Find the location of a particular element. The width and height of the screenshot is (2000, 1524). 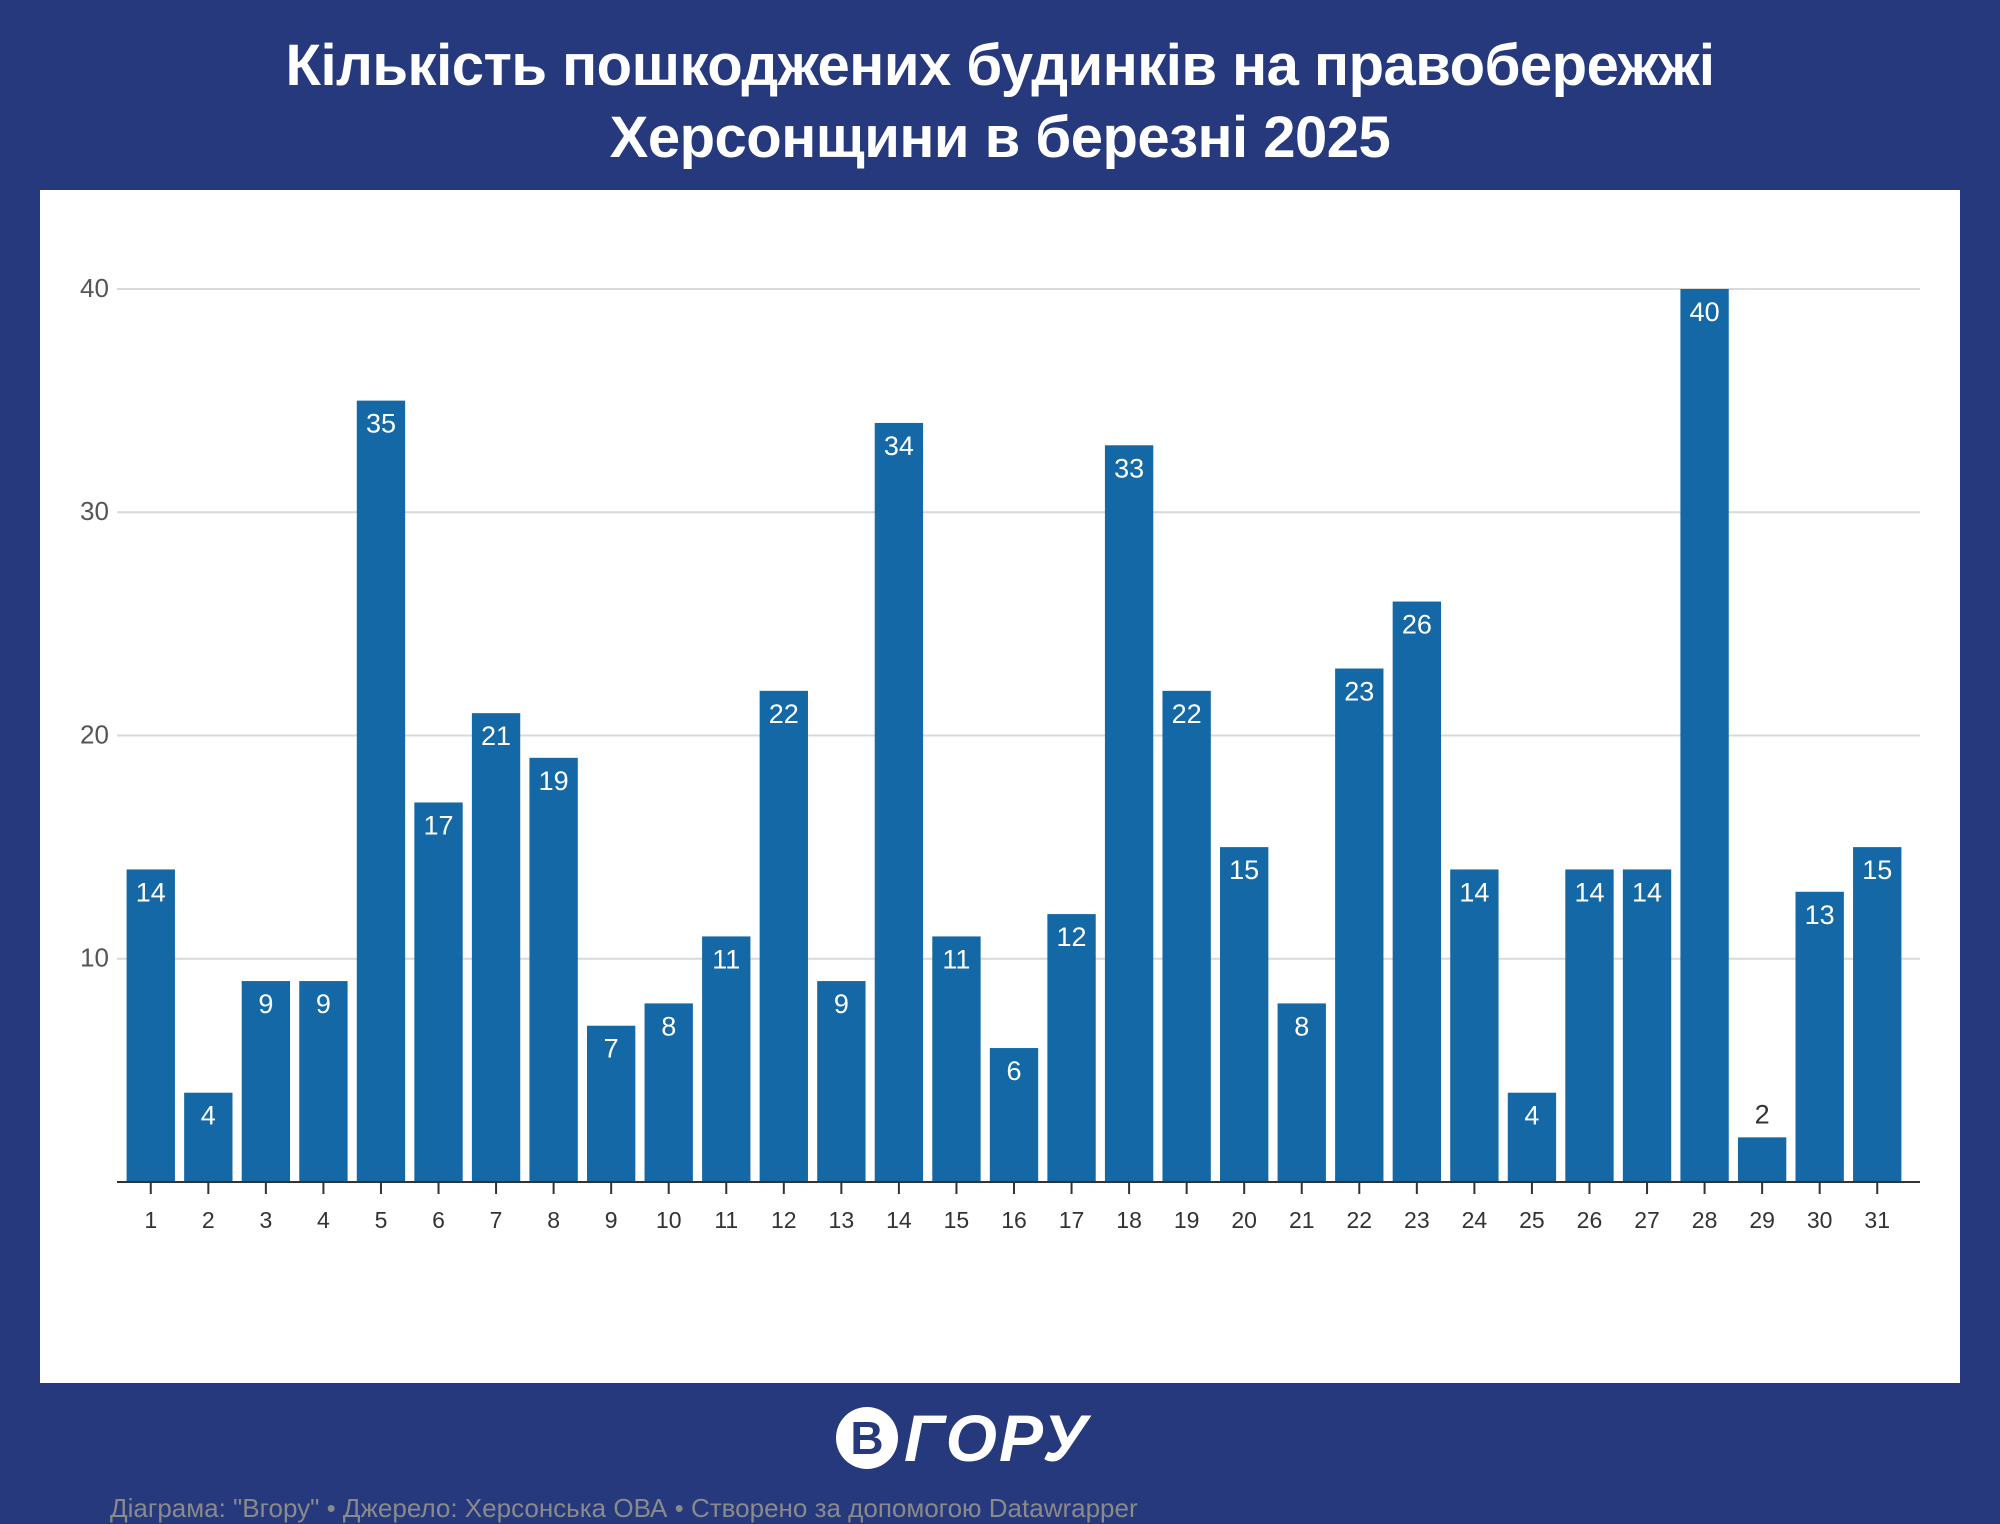

x-tick-label: 23 is located at coordinates (1417, 1220).